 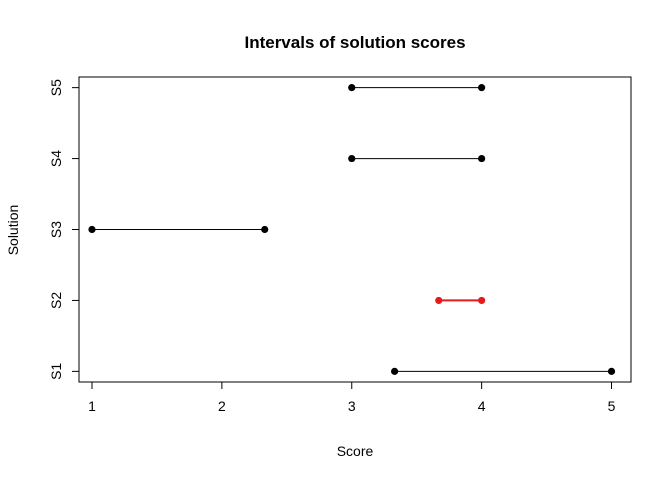 What do you see at coordinates (612, 406) in the screenshot?
I see `x-tick-label: 5` at bounding box center [612, 406].